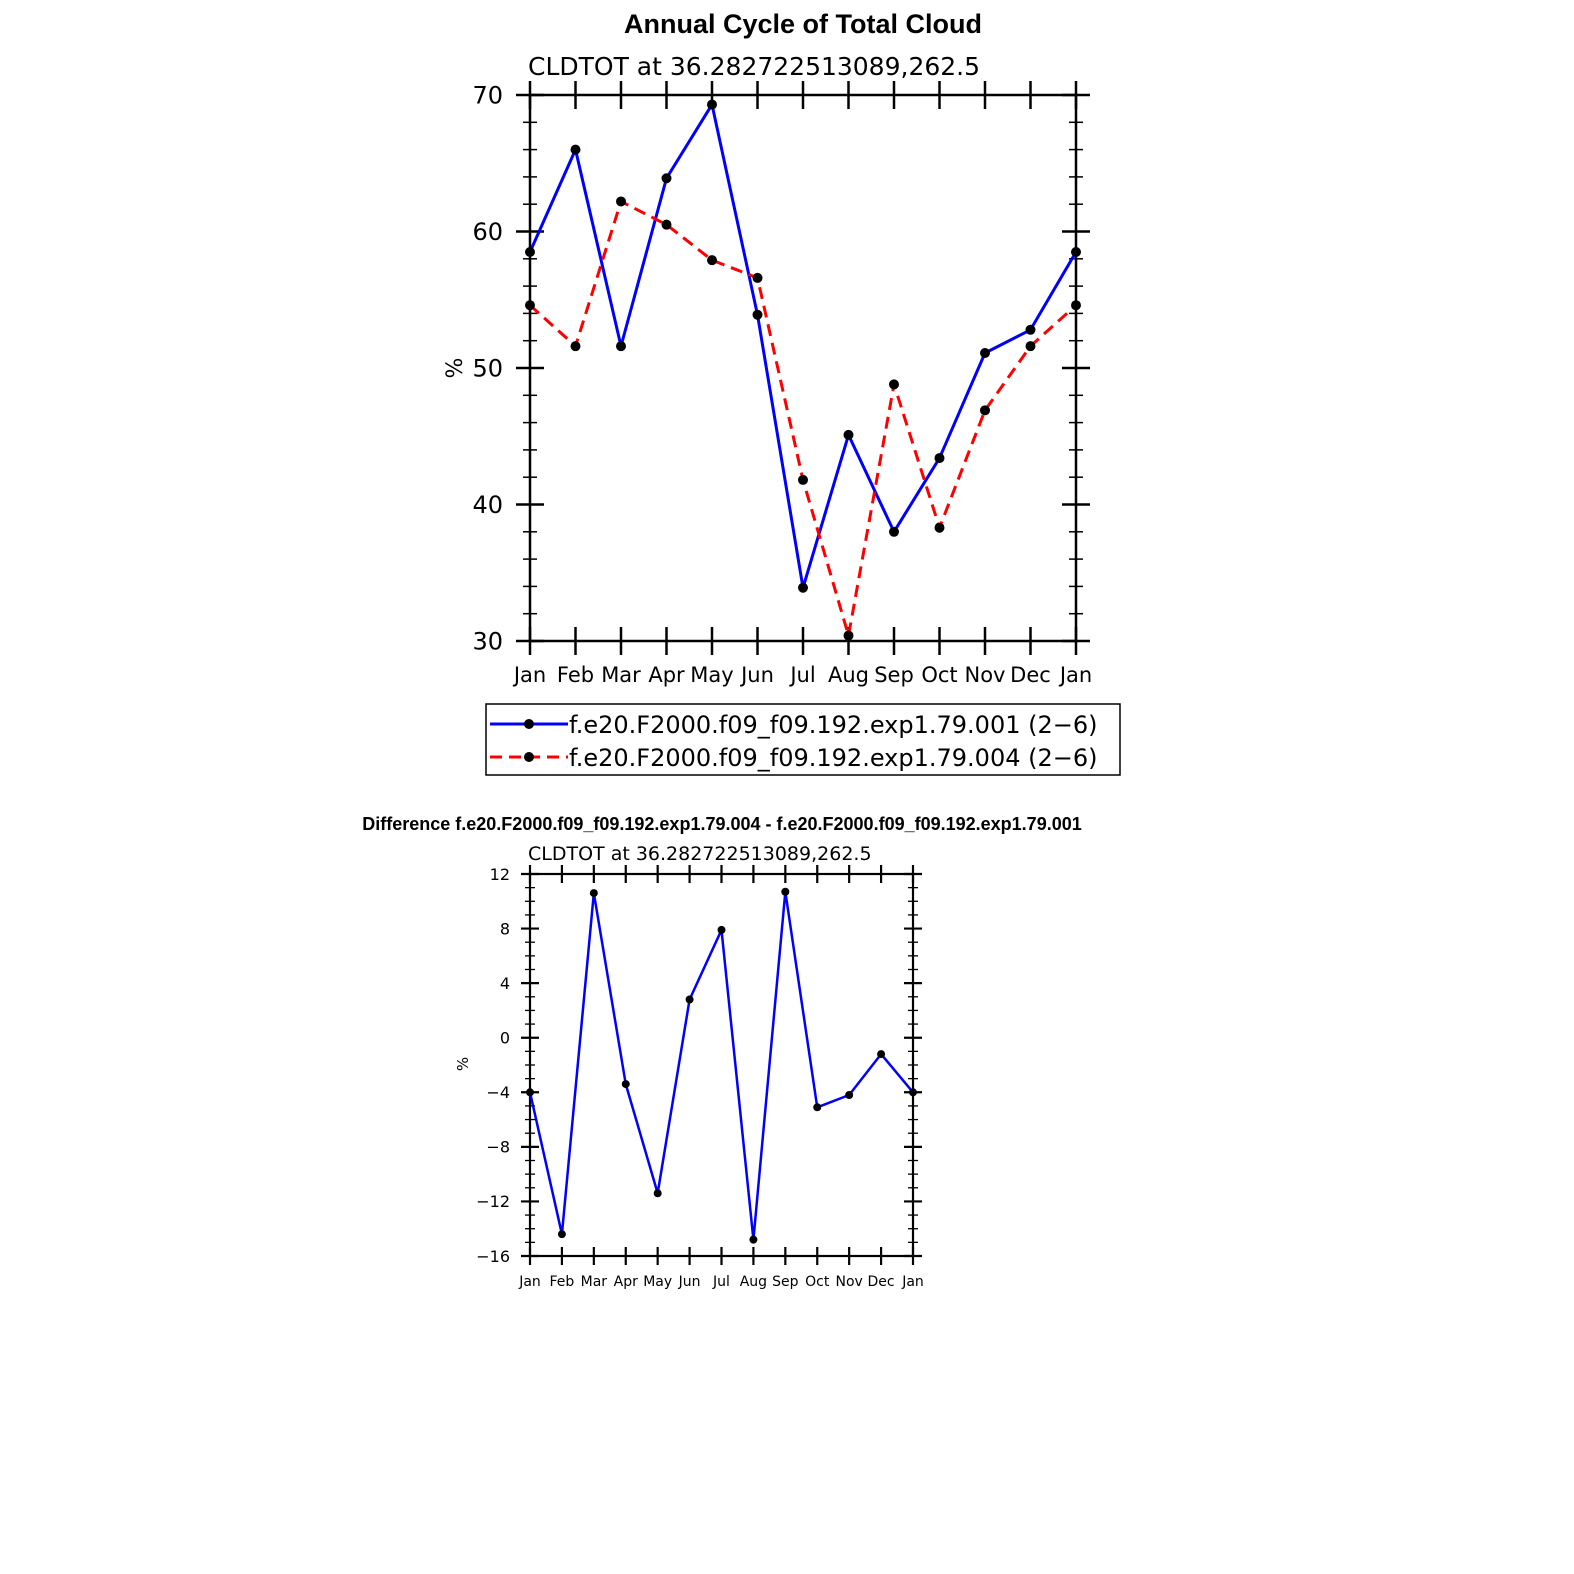 The width and height of the screenshot is (1574, 1574). Describe the element at coordinates (505, 1037) in the screenshot. I see `y-tick-label: 0` at that location.